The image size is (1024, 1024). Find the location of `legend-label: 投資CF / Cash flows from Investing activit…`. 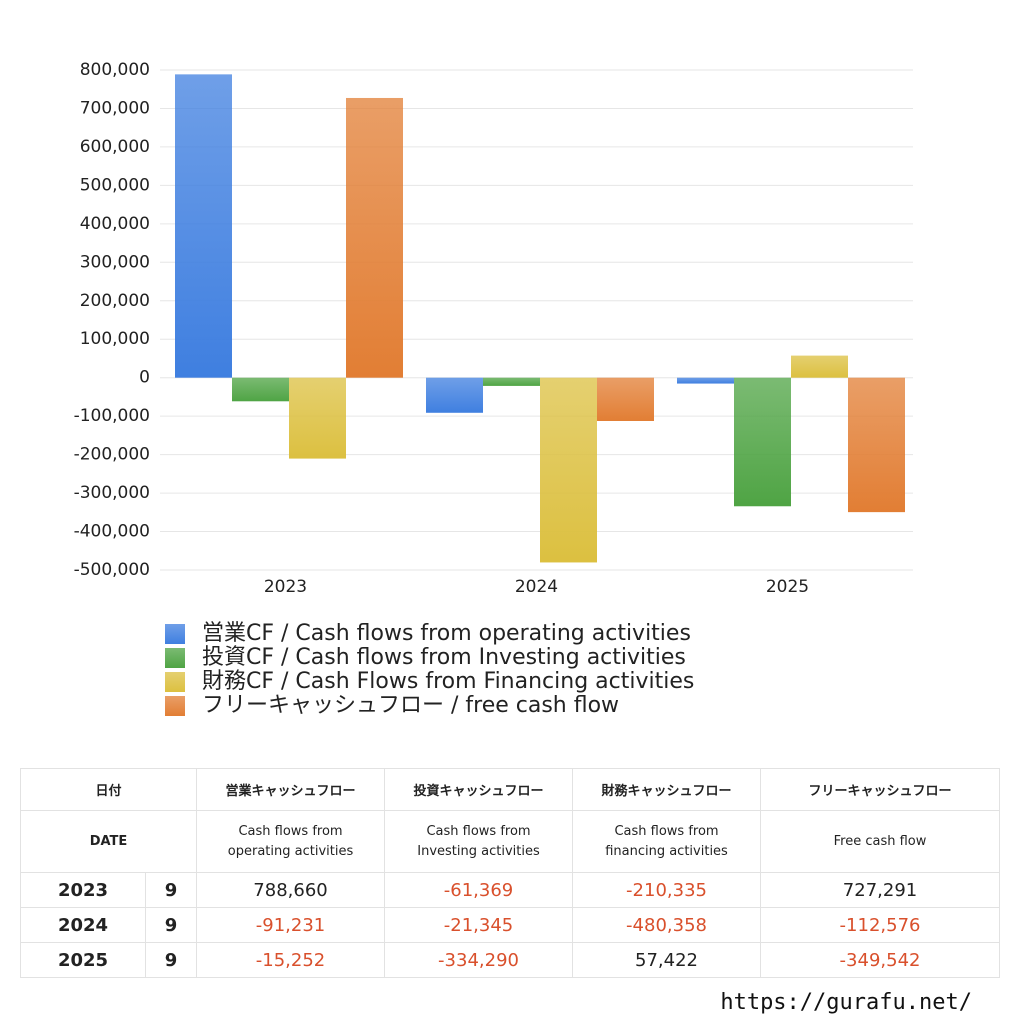

legend-label: 投資CF / Cash flows from Investing activit… is located at coordinates (444, 657).